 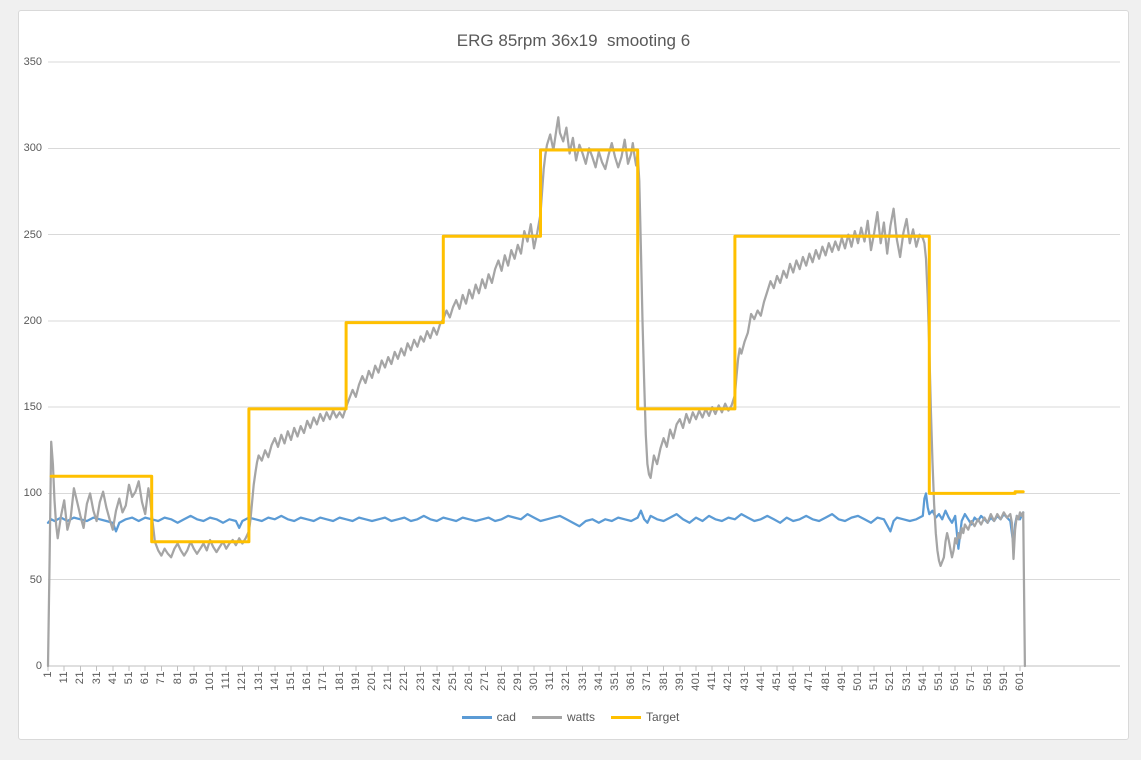 I want to click on x-axis-label: 311, so click(x=550, y=681).